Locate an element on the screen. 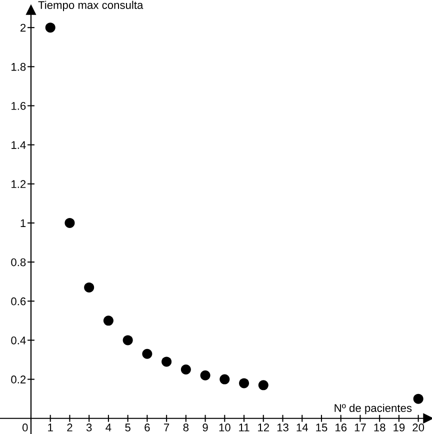 This screenshot has width=432, height=434. y-axis-title: Tiempo max consulta is located at coordinates (91, 6).